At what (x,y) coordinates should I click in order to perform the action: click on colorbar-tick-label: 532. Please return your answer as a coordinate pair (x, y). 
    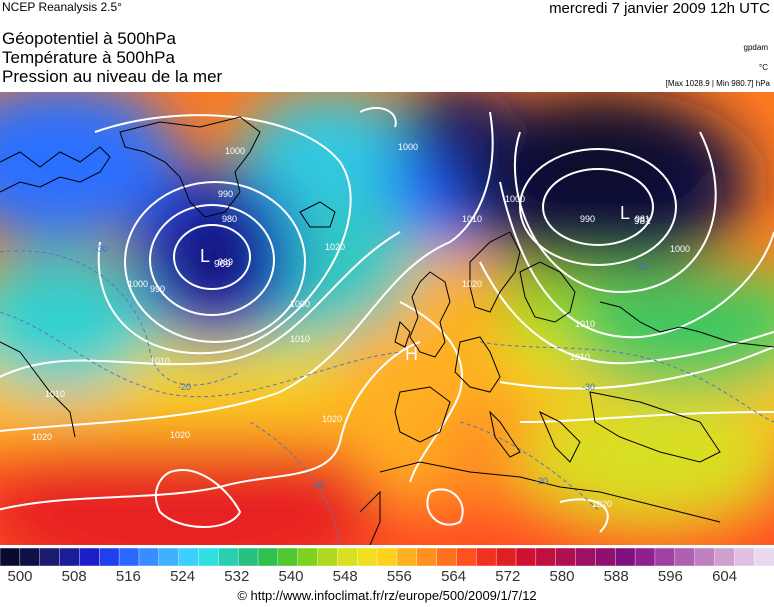
    Looking at the image, I should click on (237, 576).